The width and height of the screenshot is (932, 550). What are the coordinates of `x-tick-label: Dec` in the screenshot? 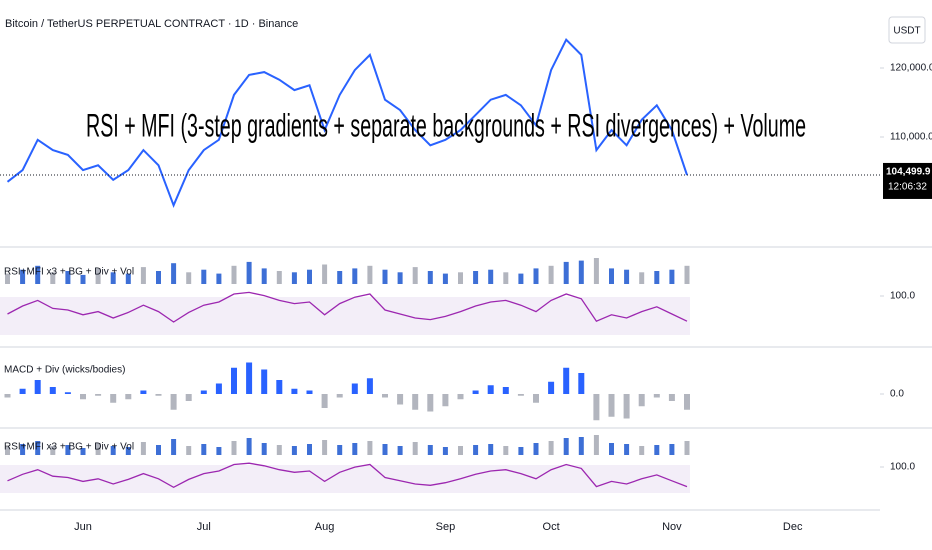 It's located at (793, 527).